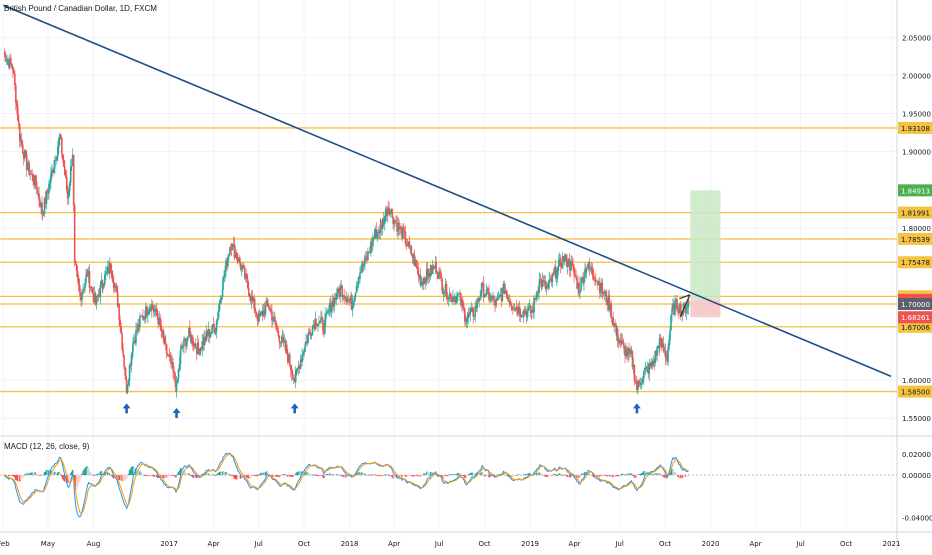 This screenshot has height=555, width=932. Describe the element at coordinates (575, 544) in the screenshot. I see `time-tick-label: Apr` at that location.